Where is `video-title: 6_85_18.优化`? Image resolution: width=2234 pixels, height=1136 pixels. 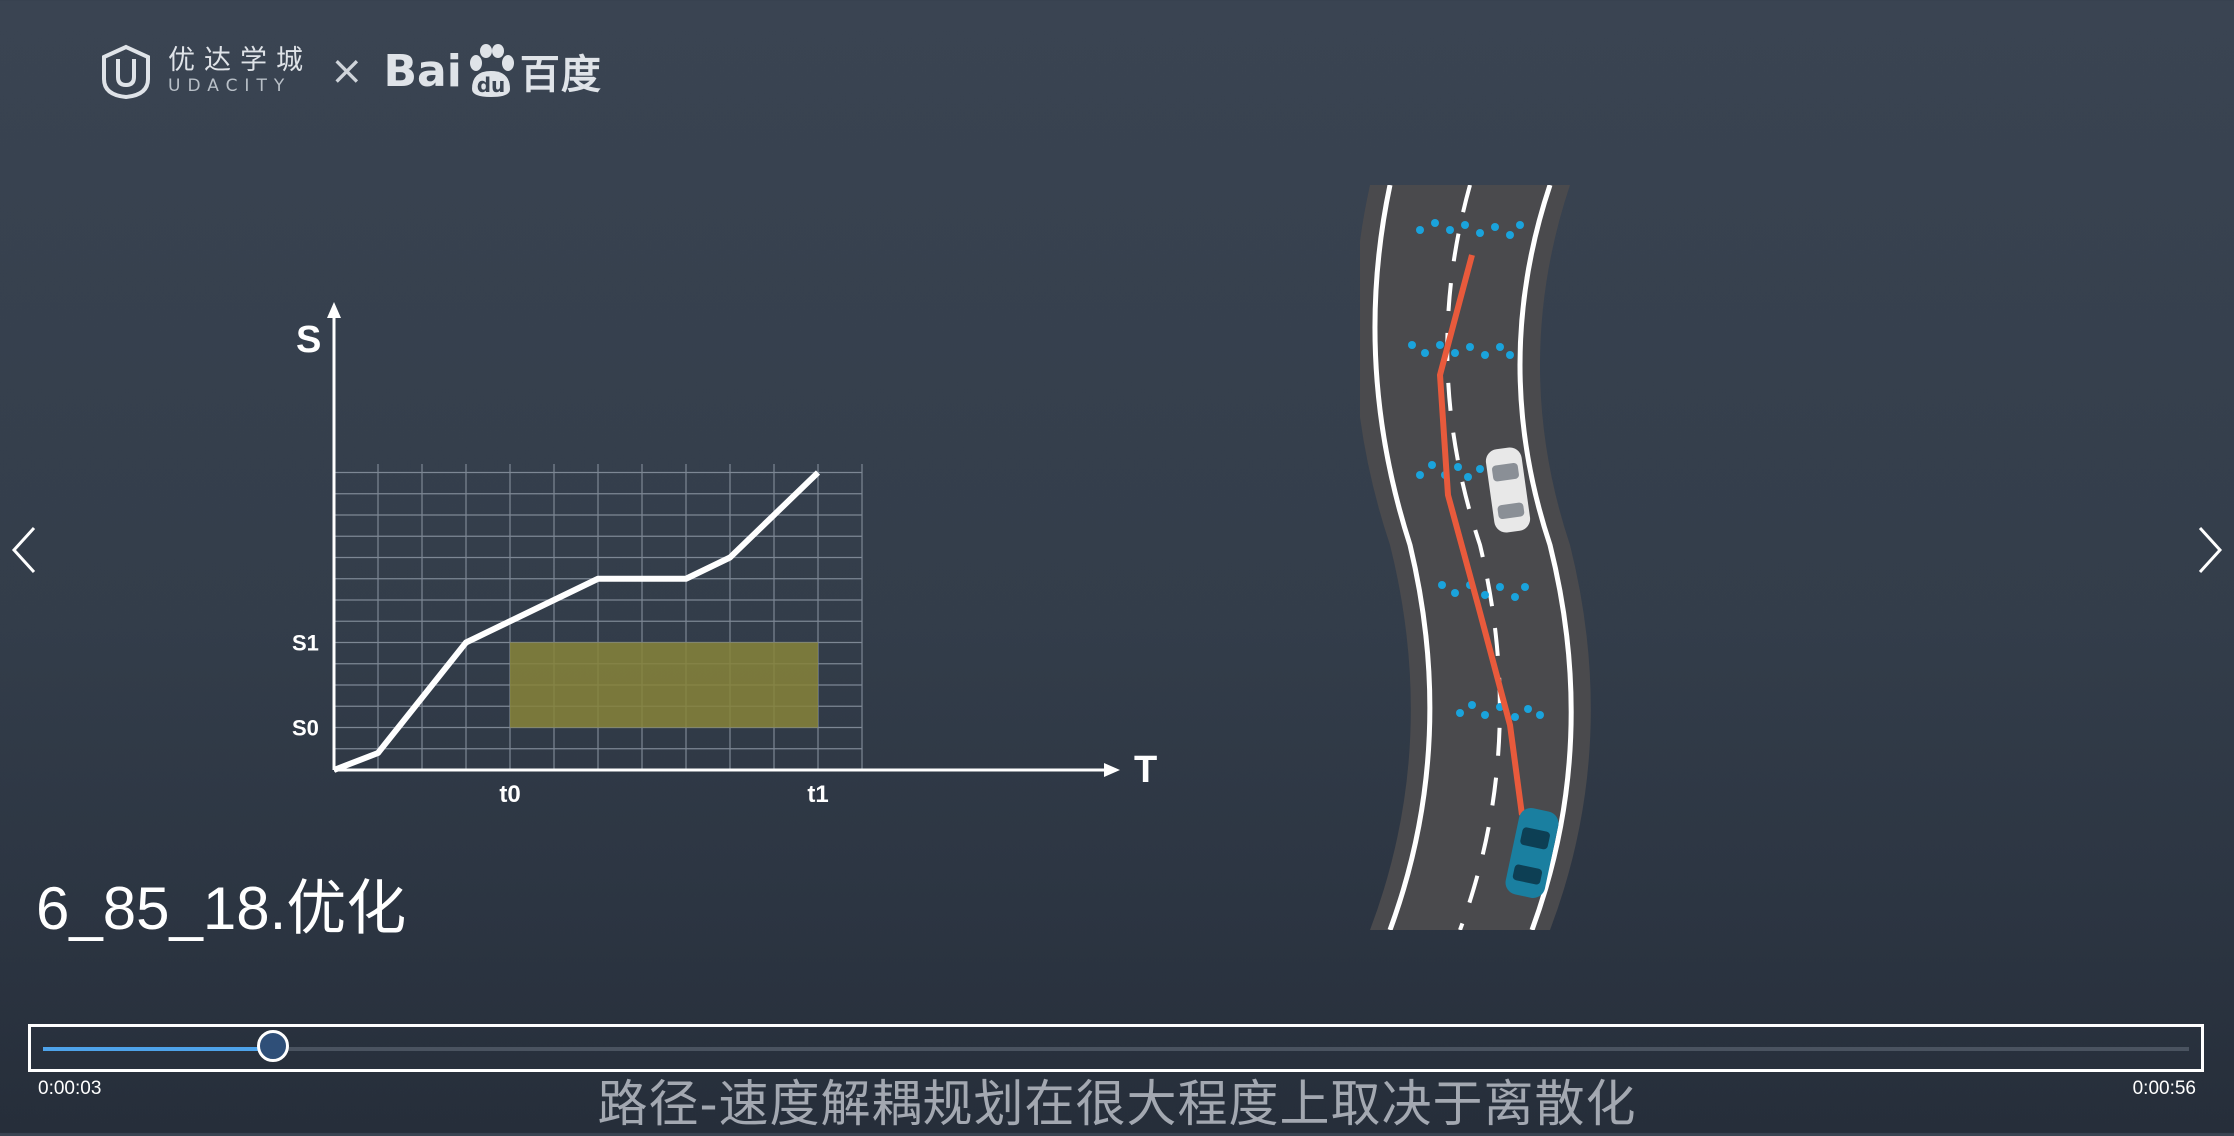 video-title: 6_85_18.优化 is located at coordinates (221, 908).